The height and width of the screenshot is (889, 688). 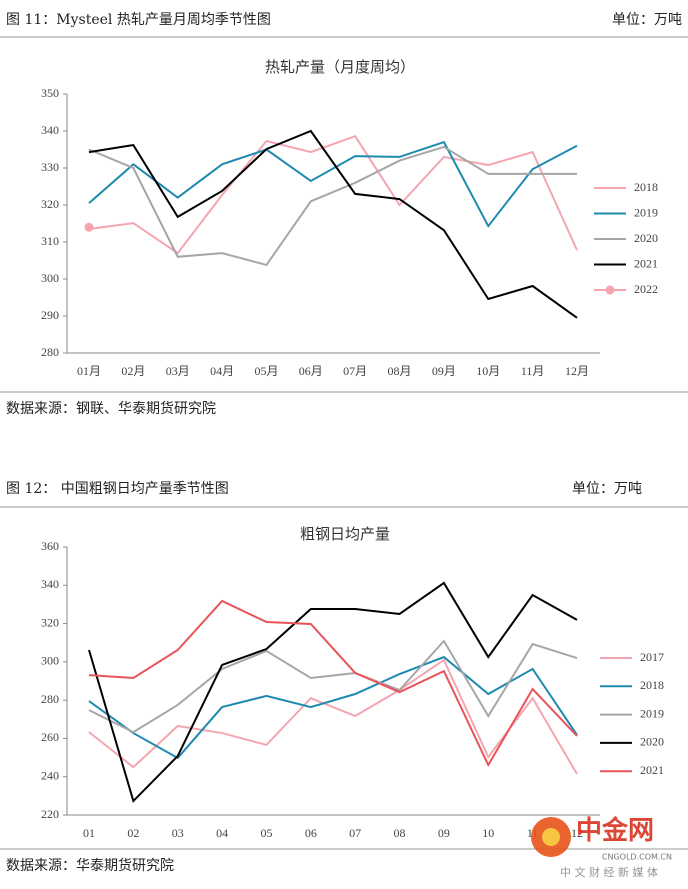 I want to click on x-tick-label: 10, so click(x=488, y=833).